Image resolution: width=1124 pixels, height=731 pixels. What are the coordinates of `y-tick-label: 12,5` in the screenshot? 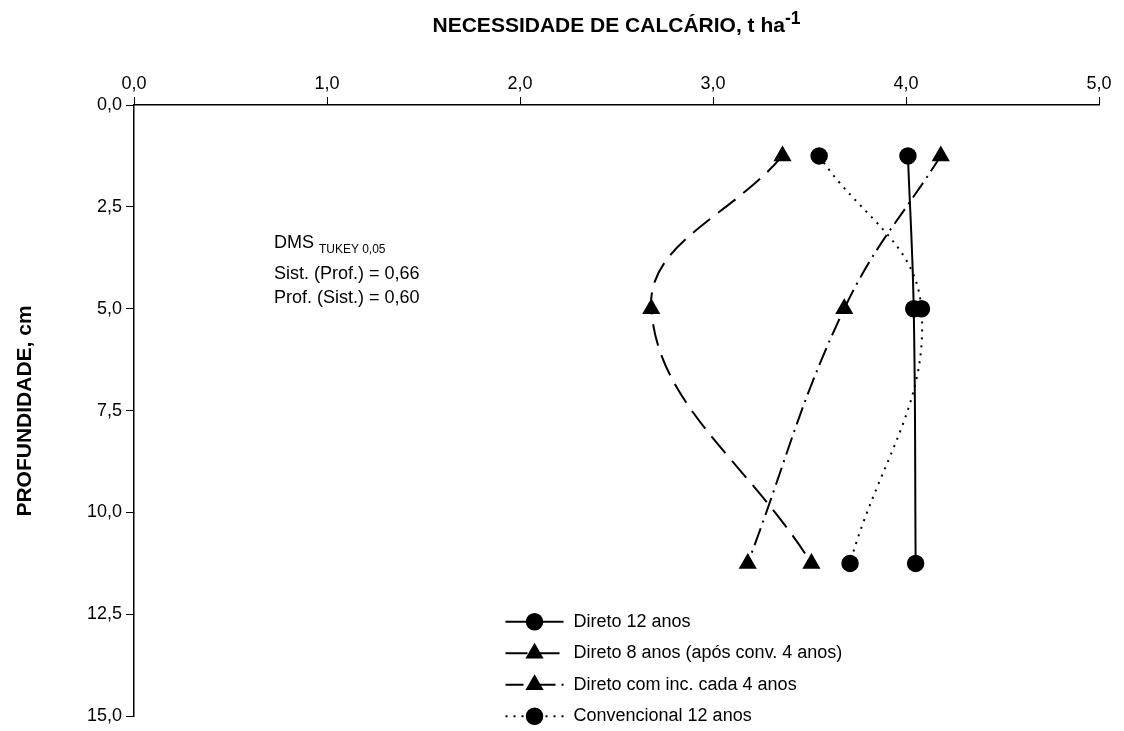 It's located at (104, 613).